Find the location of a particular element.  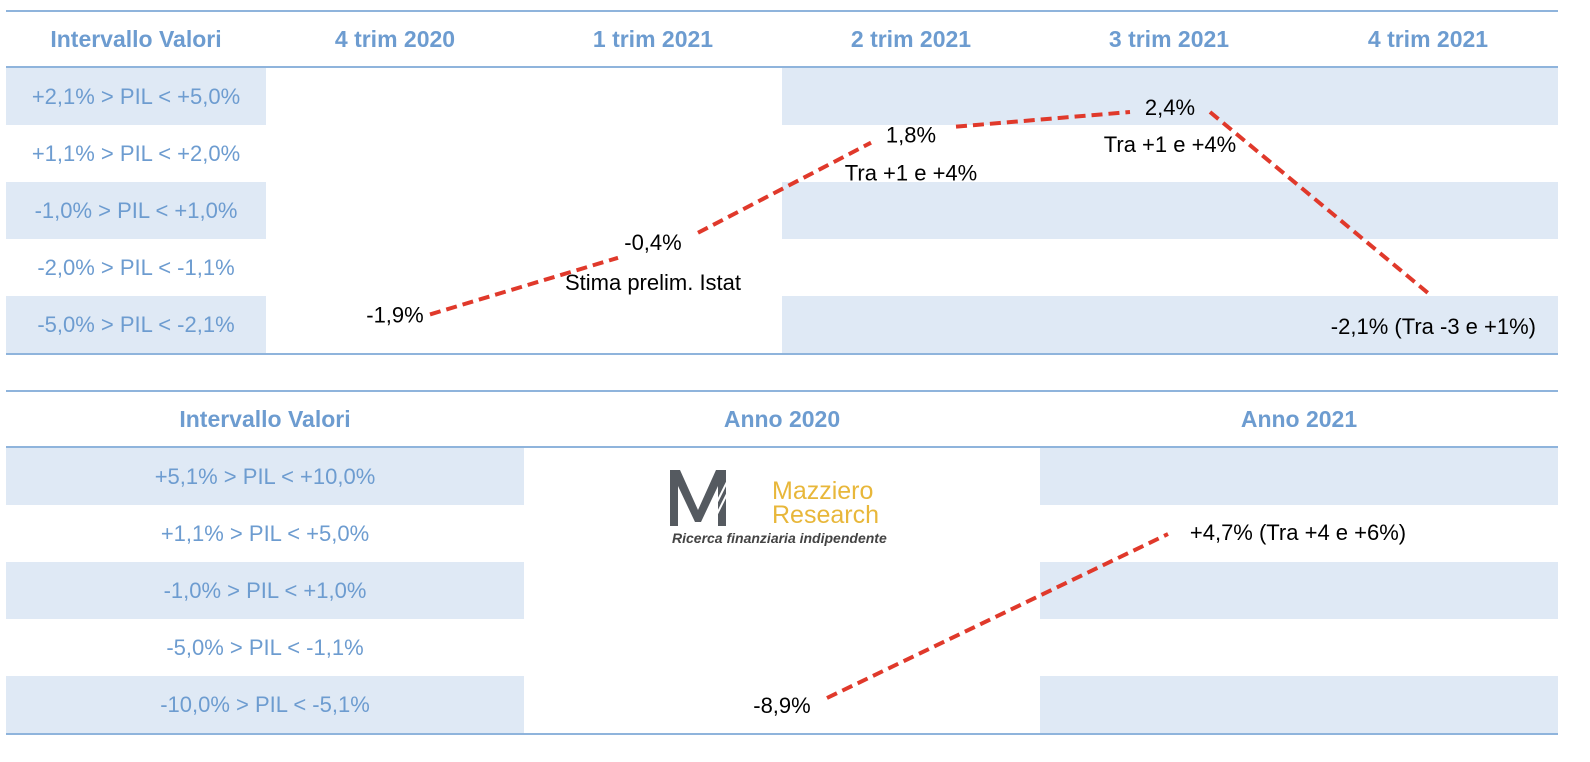

value-label: -8,9% is located at coordinates (781, 705).